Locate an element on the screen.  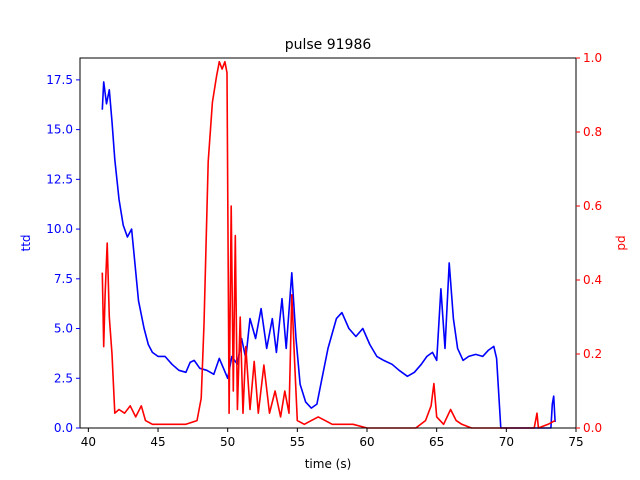
left-y-axis-label: ttd is located at coordinates (26, 242).